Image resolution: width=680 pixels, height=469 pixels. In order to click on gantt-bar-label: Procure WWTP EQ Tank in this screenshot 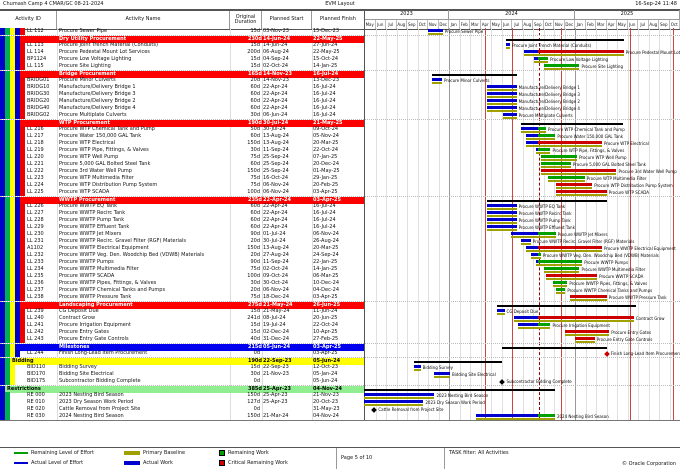, I will do `click(542, 206)`.